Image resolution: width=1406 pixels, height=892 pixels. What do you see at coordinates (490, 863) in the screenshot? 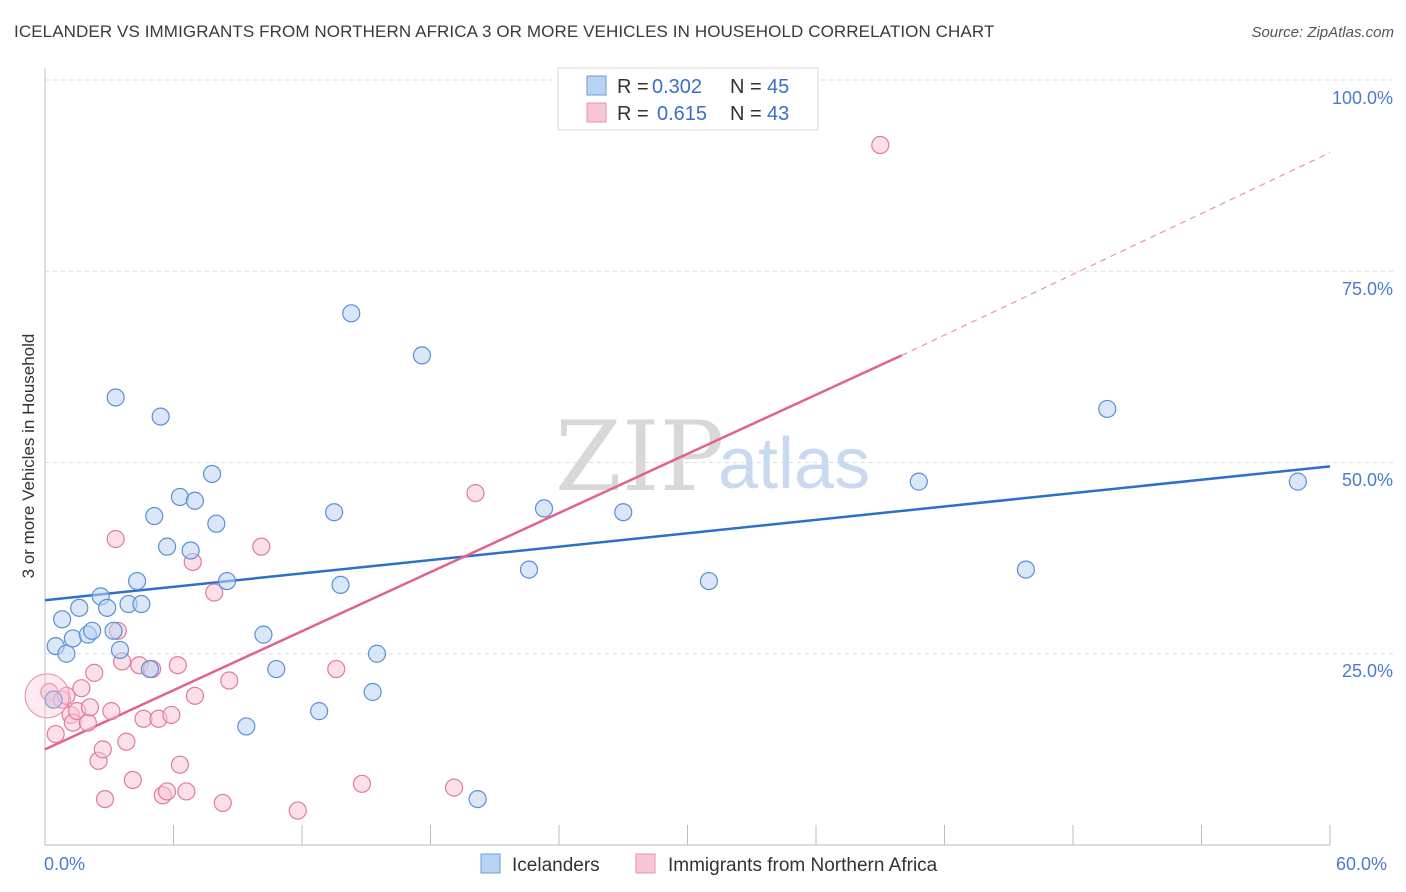
I see `legend-bottom-swatch-icelanders` at bounding box center [490, 863].